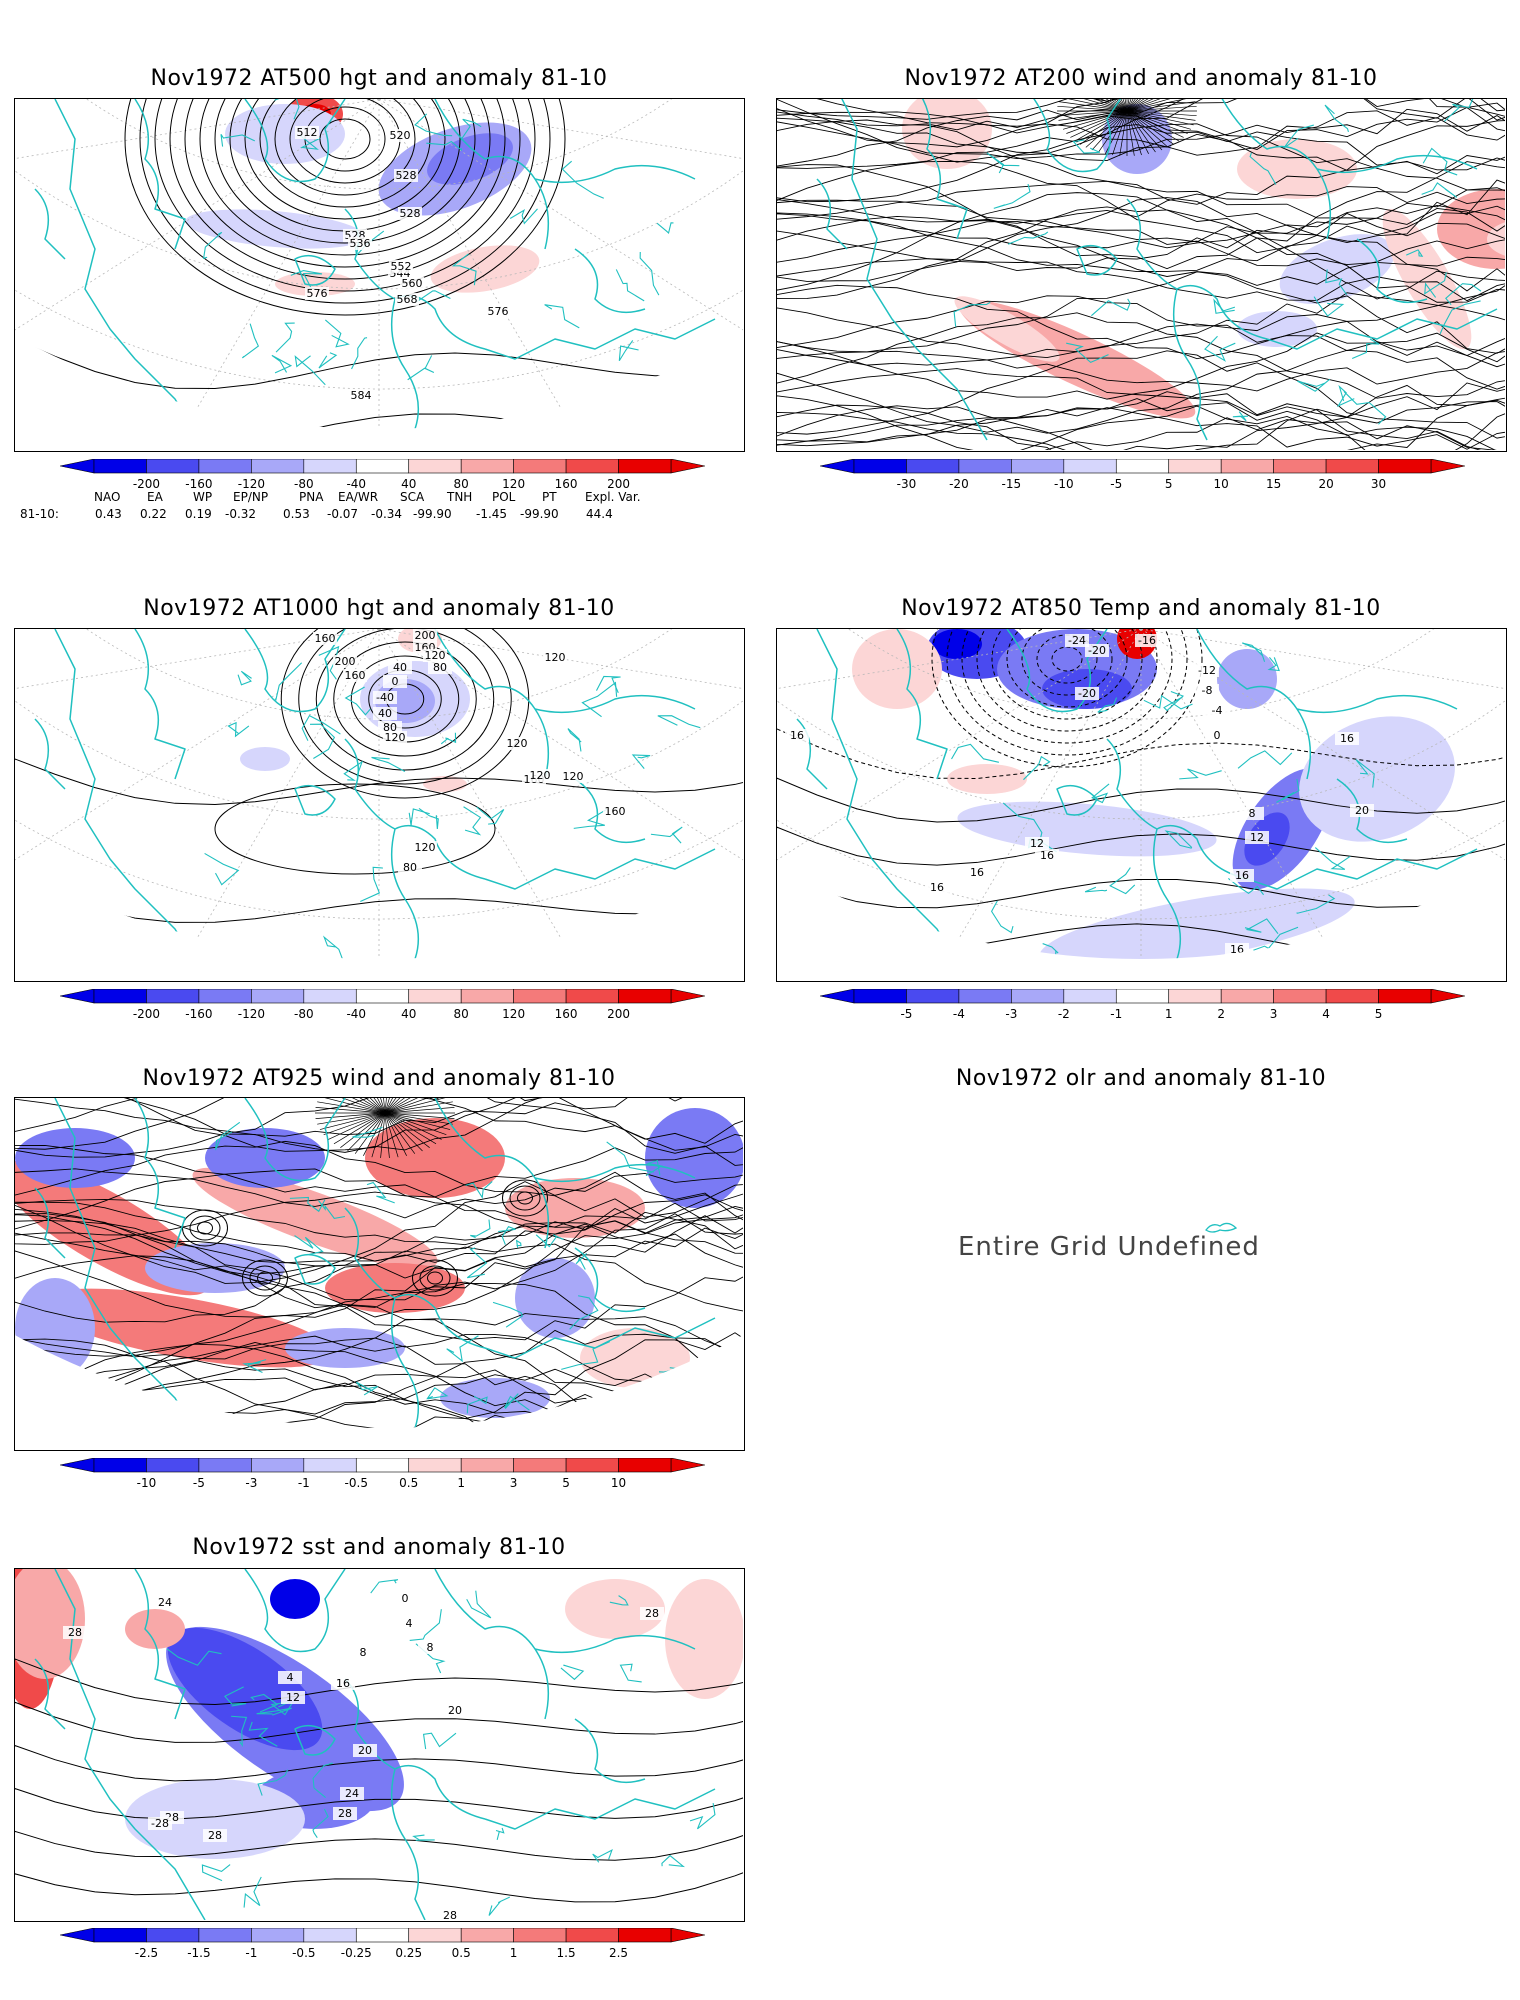 The image size is (1520, 2000). Describe the element at coordinates (412, 497) in the screenshot. I see `tc-header: SCA` at that location.